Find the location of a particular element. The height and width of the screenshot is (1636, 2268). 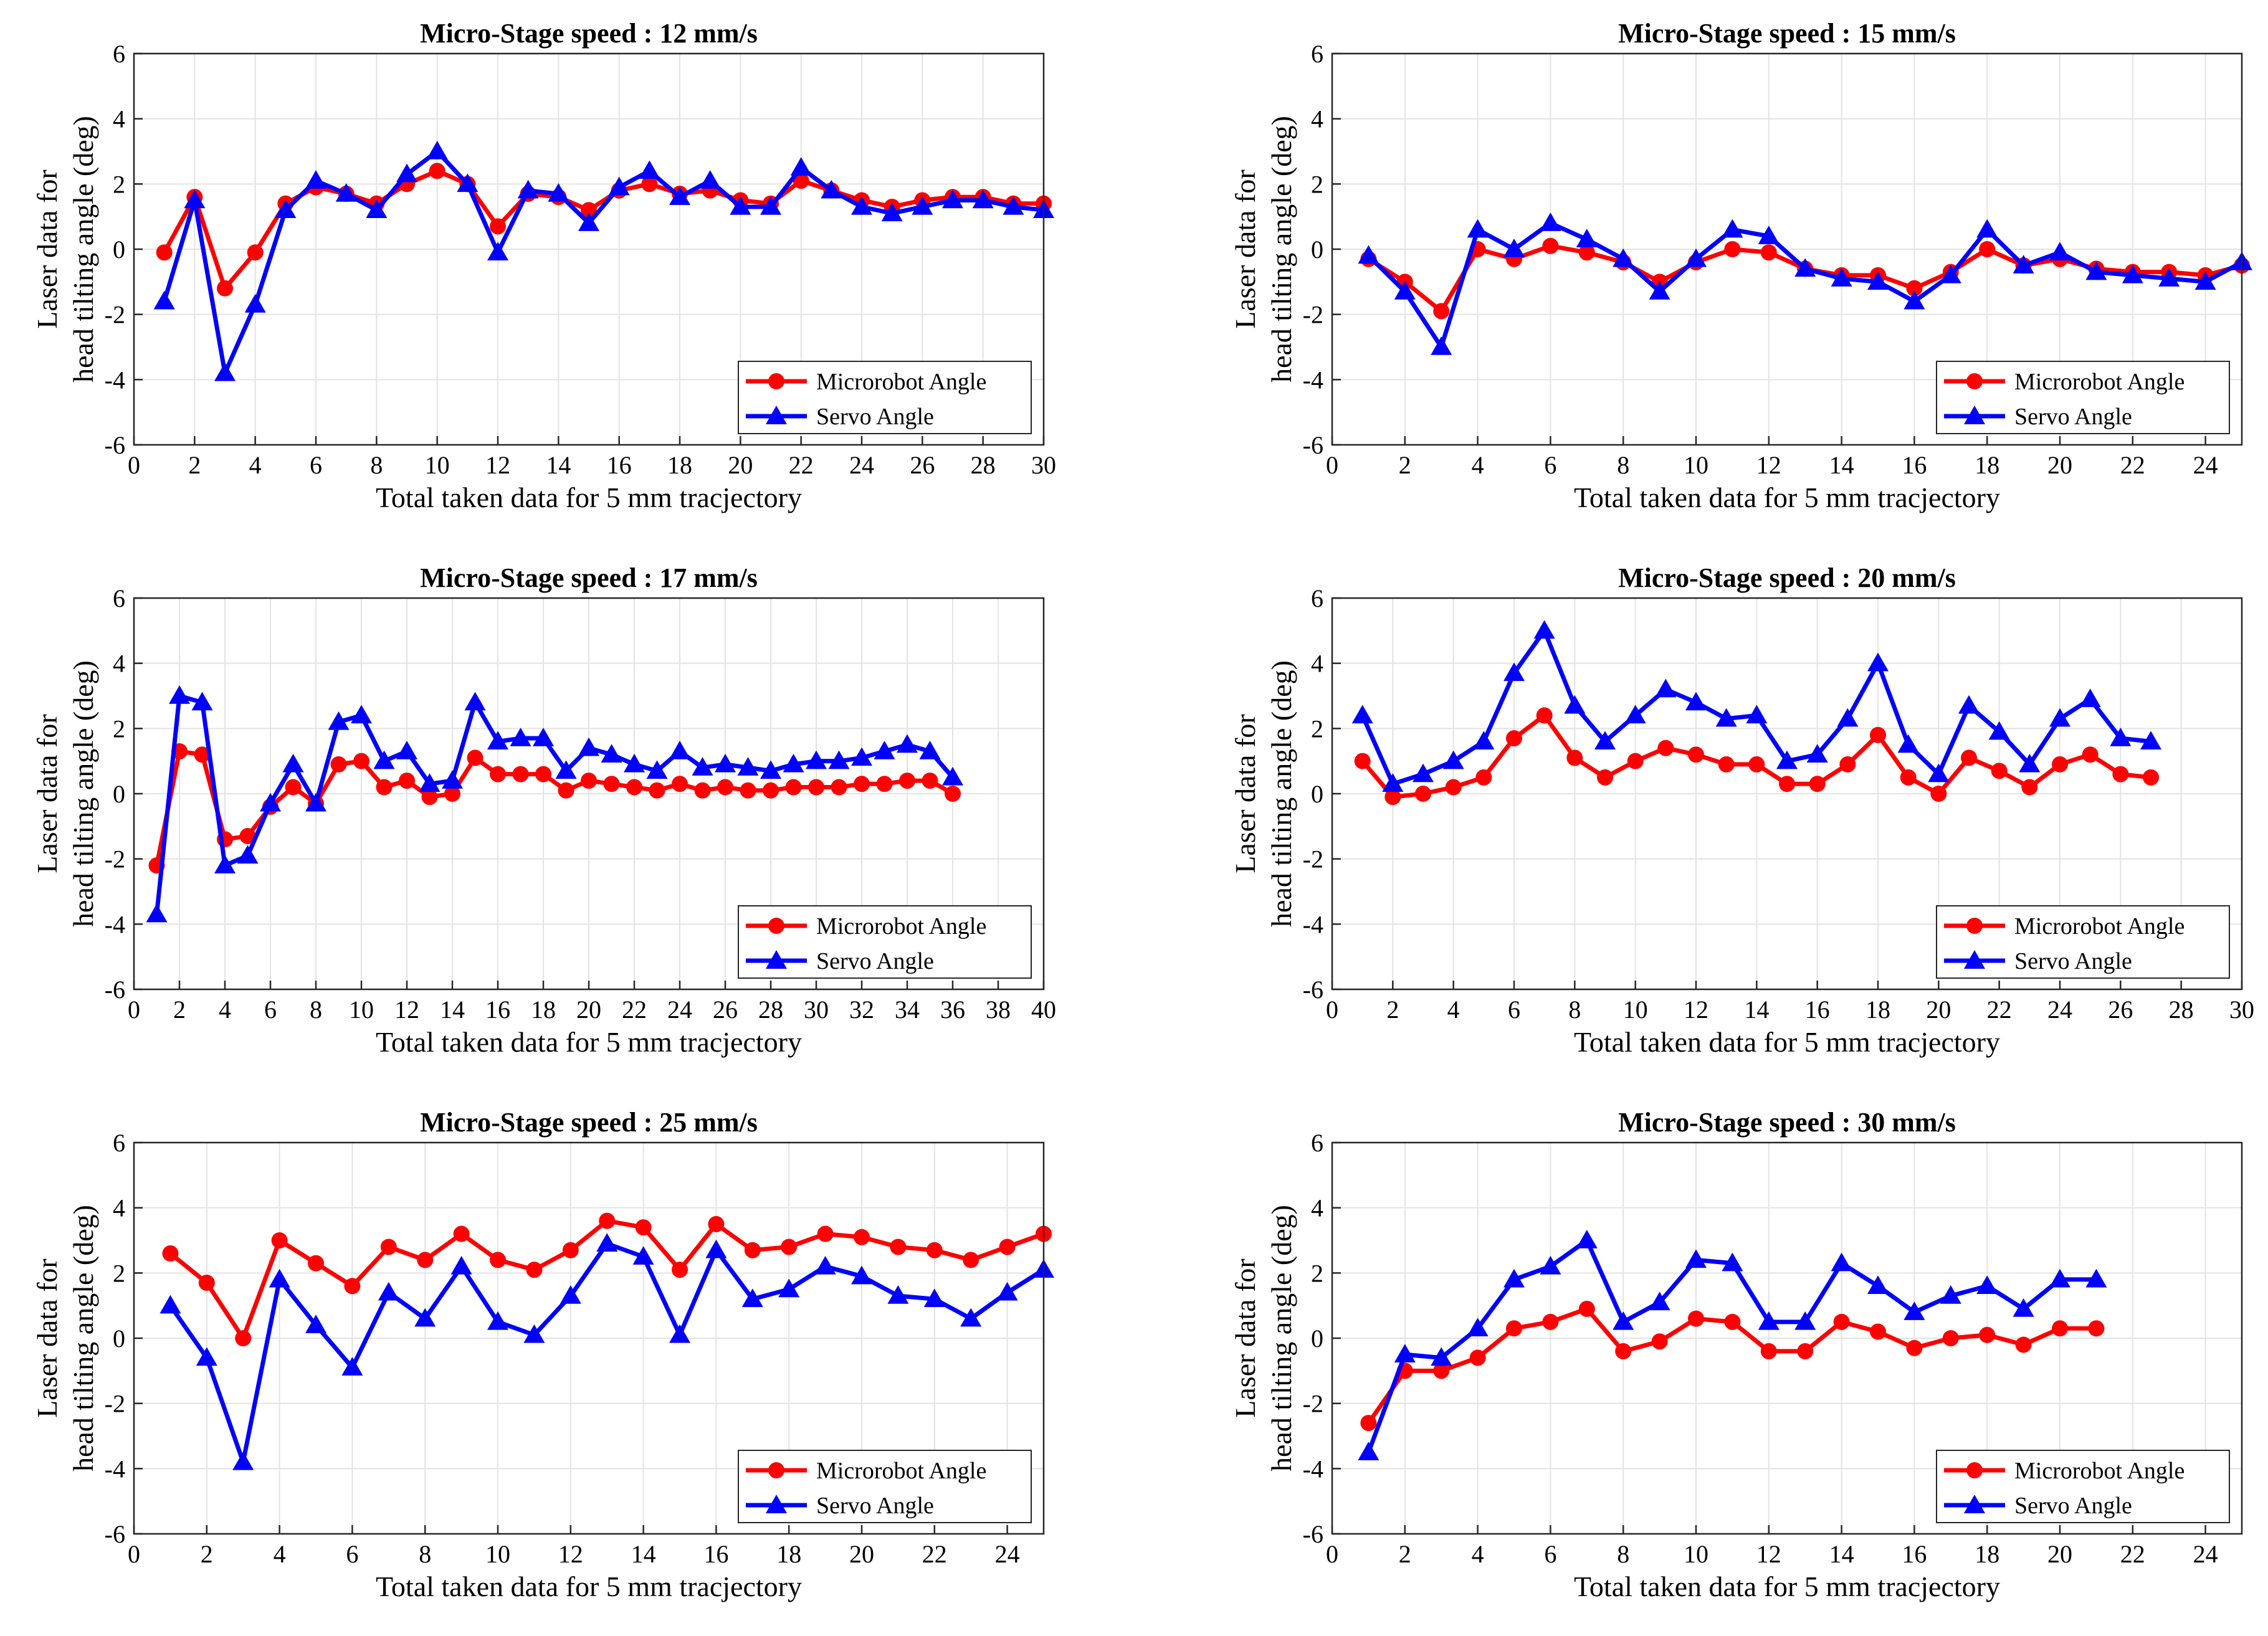

legend-label: Microrobot Angle is located at coordinates (901, 1471).